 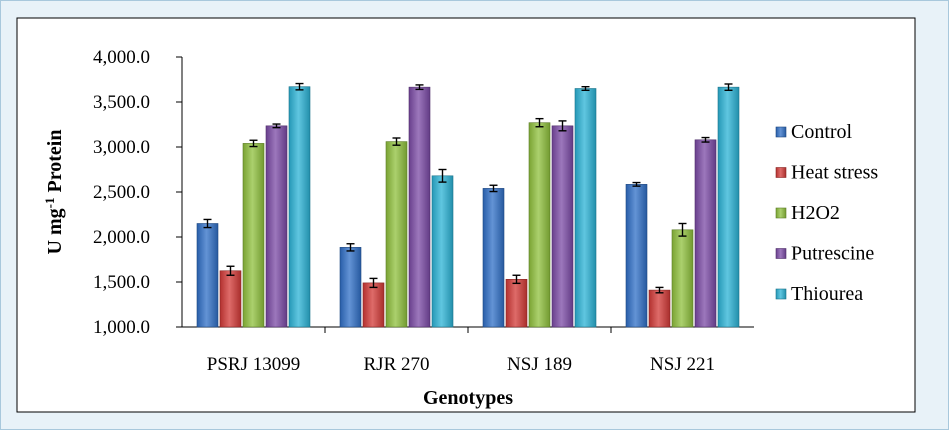 I want to click on legend-item: Thiourea, so click(x=819, y=294).